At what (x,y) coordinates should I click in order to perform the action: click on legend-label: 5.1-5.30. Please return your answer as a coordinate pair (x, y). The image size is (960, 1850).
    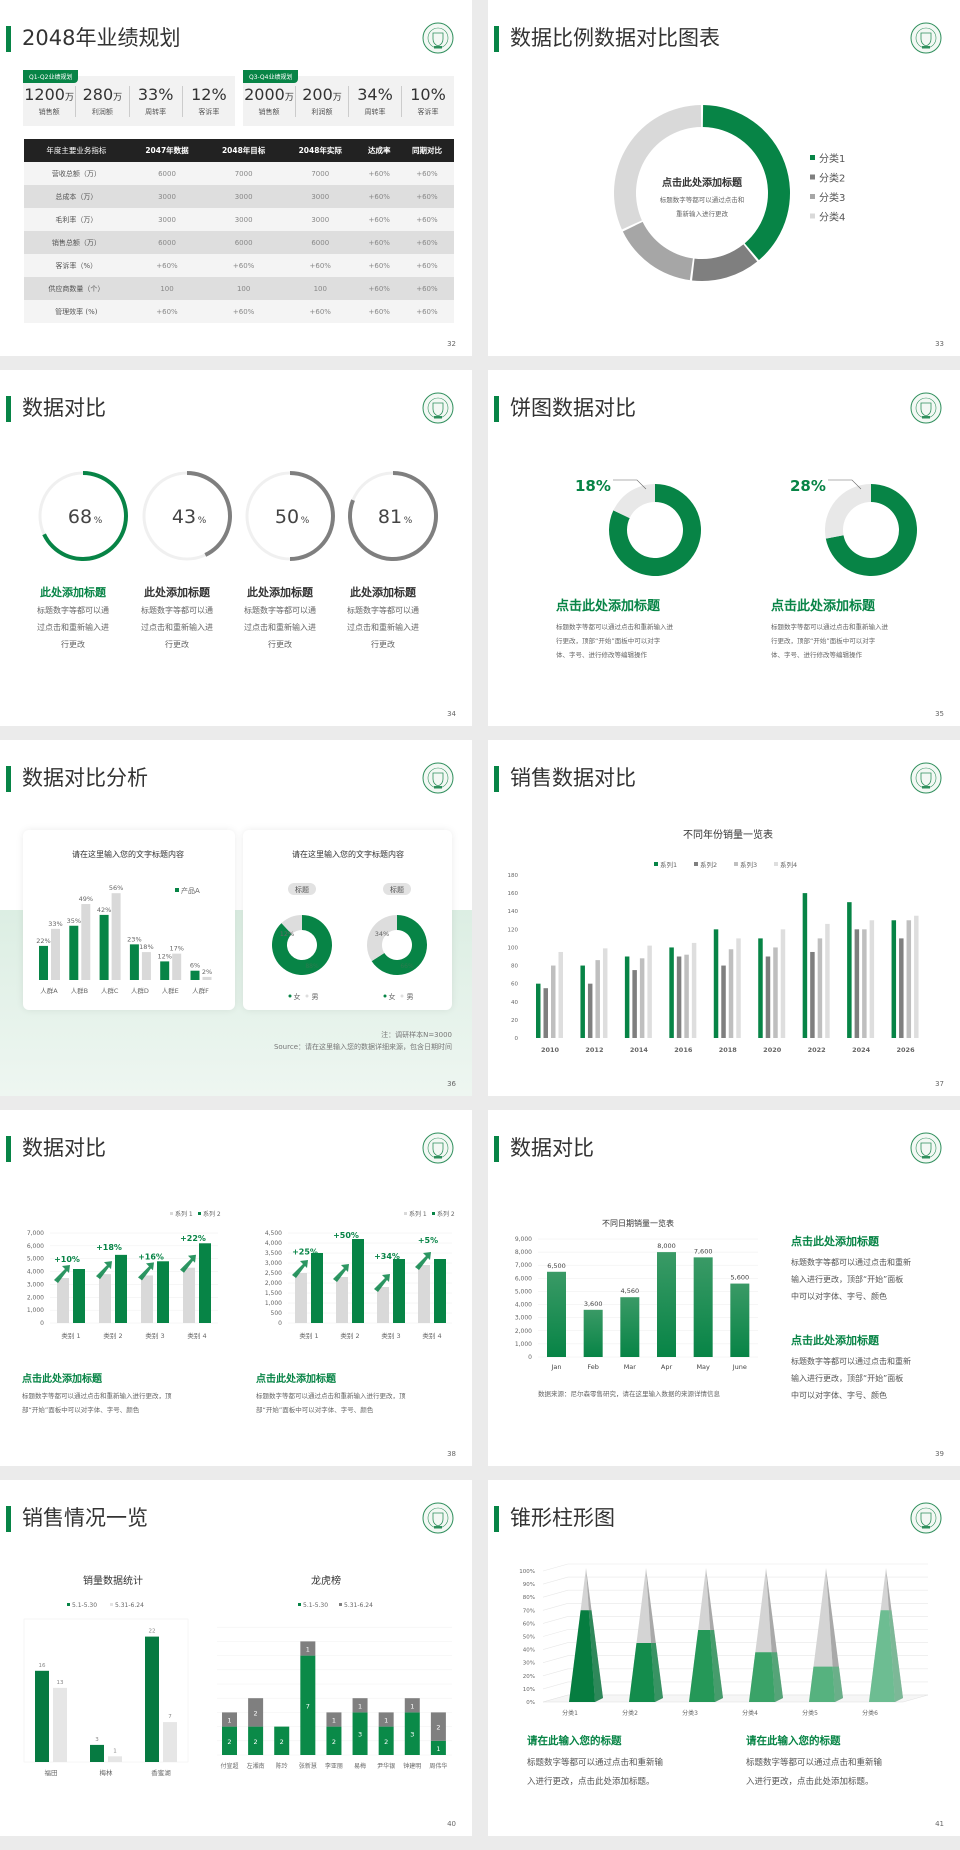
    Looking at the image, I should click on (84, 1605).